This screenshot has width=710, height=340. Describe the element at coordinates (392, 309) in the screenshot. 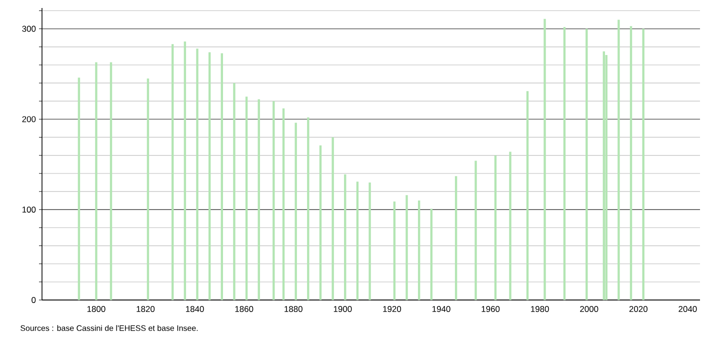

I see `x-tick-label: 1920` at that location.